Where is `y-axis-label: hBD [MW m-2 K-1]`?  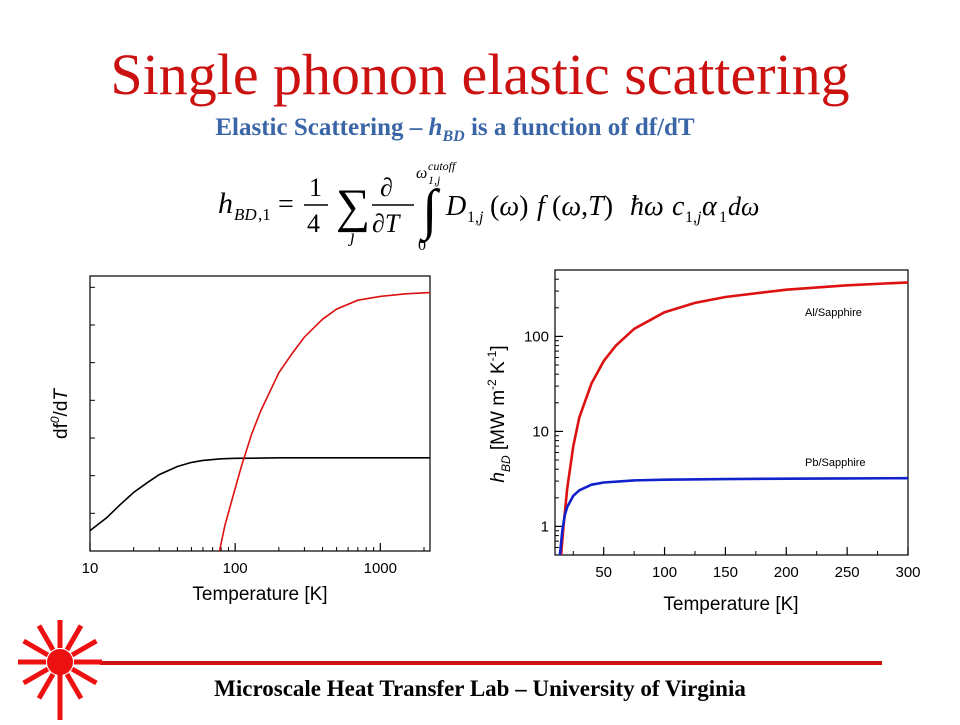
y-axis-label: hBD [MW m-2 K-1] is located at coordinates (499, 413).